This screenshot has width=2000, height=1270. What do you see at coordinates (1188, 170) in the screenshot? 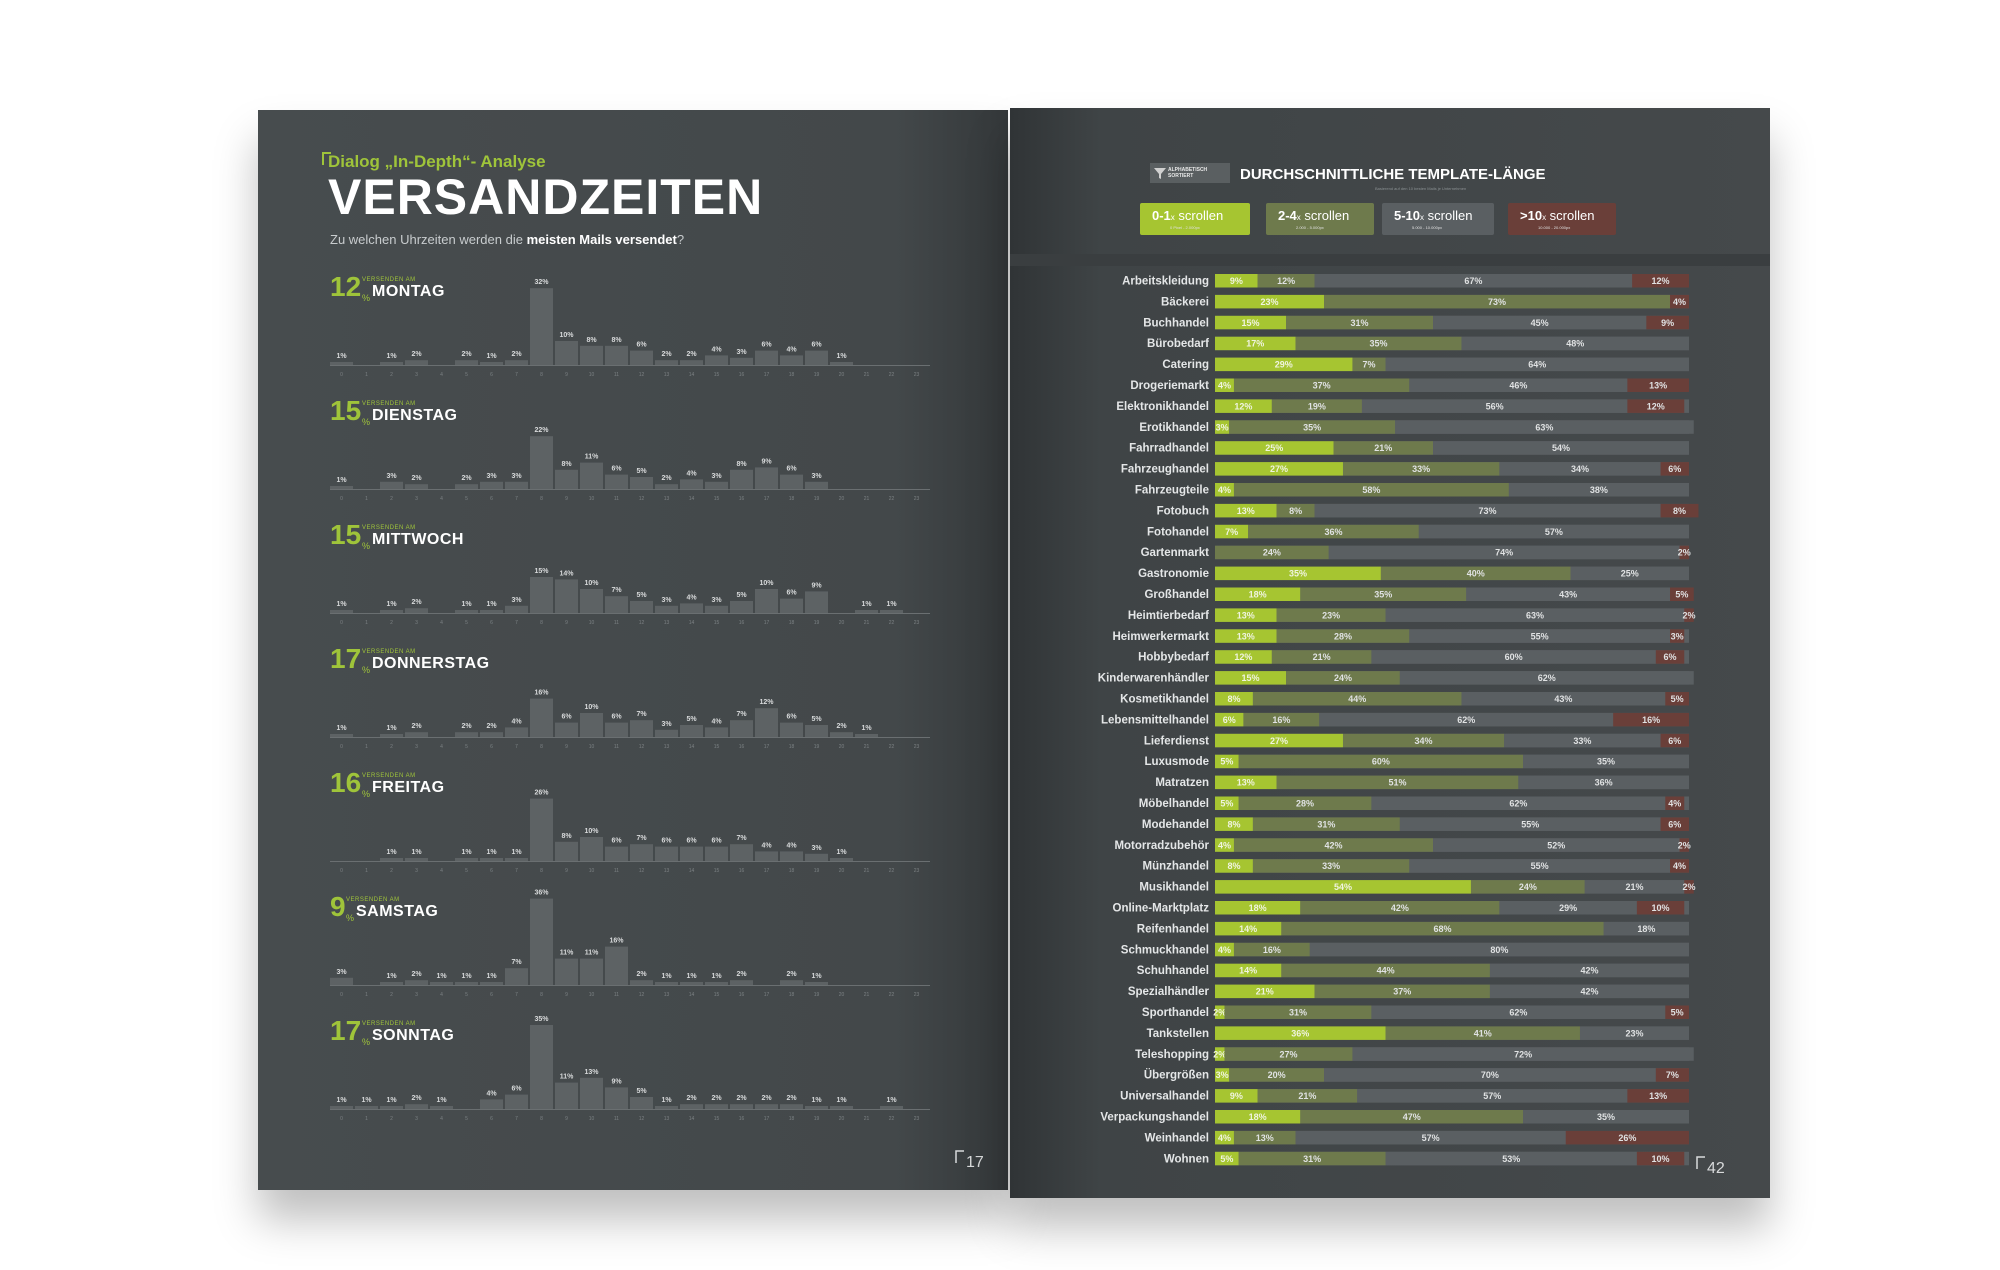
I see `sort-badge-line1: ALPHABETISCH` at bounding box center [1188, 170].